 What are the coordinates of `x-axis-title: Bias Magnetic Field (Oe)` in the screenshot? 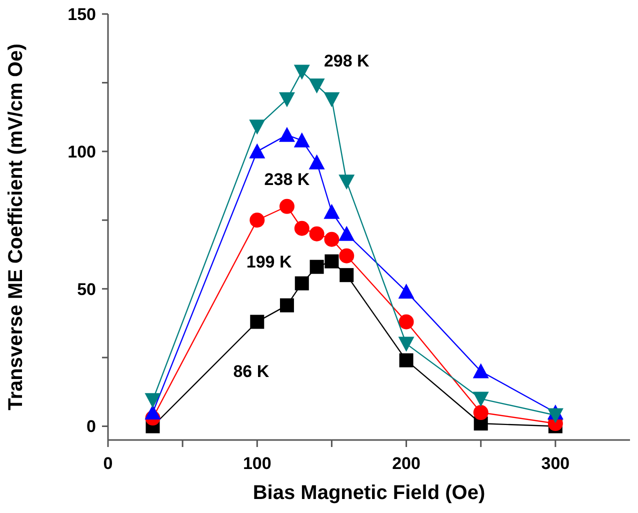 It's located at (369, 493).